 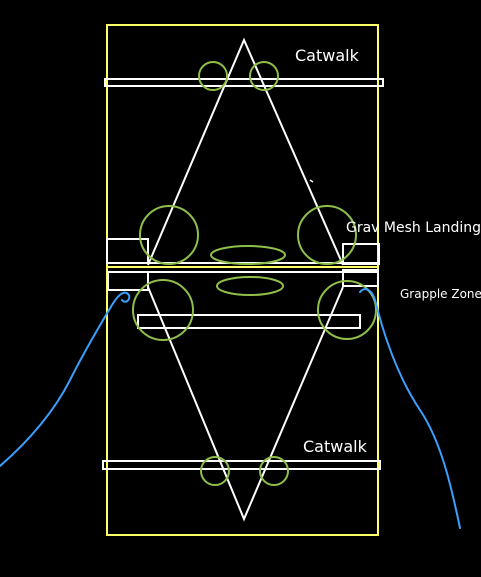 What do you see at coordinates (360, 278) in the screenshot?
I see `right-lower-box` at bounding box center [360, 278].